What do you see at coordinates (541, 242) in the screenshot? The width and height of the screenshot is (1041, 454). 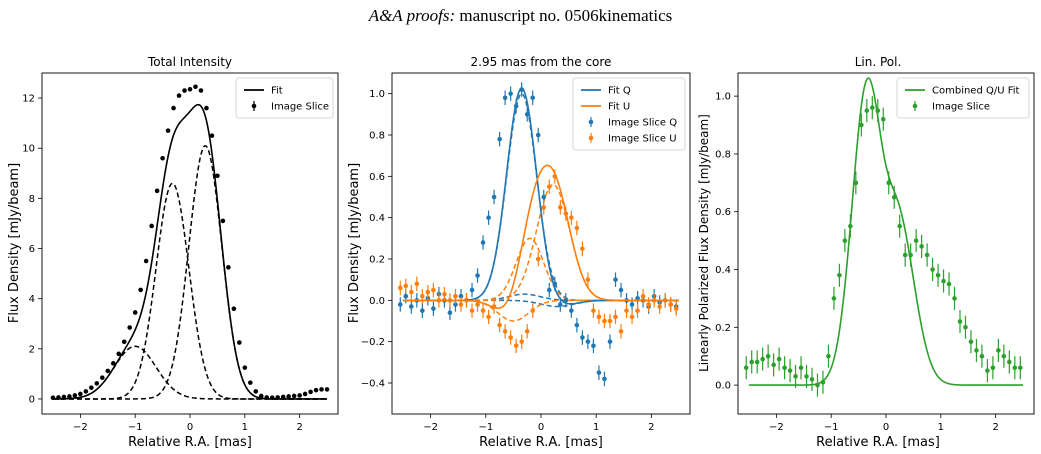 I see `u-component-curve` at bounding box center [541, 242].